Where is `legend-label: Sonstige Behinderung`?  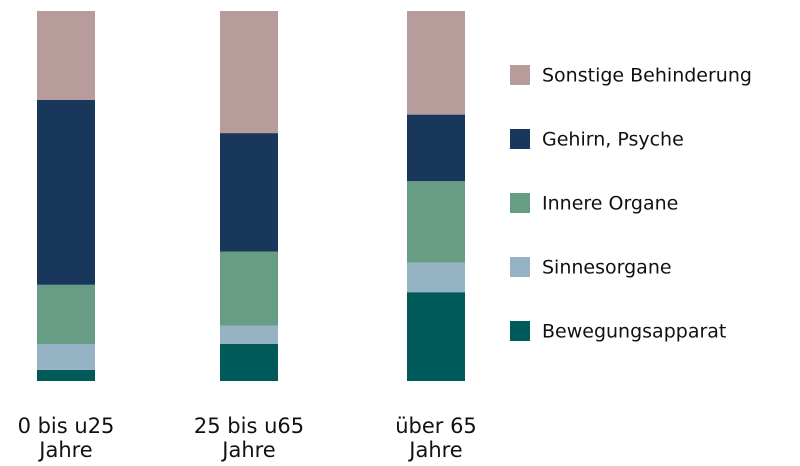
legend-label: Sonstige Behinderung is located at coordinates (647, 76).